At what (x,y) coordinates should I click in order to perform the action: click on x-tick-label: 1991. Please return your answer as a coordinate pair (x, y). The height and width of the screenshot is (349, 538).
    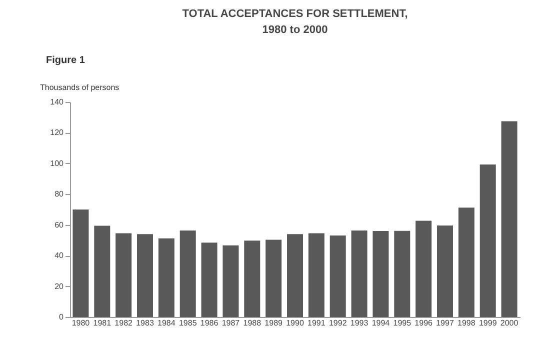
    Looking at the image, I should click on (317, 323).